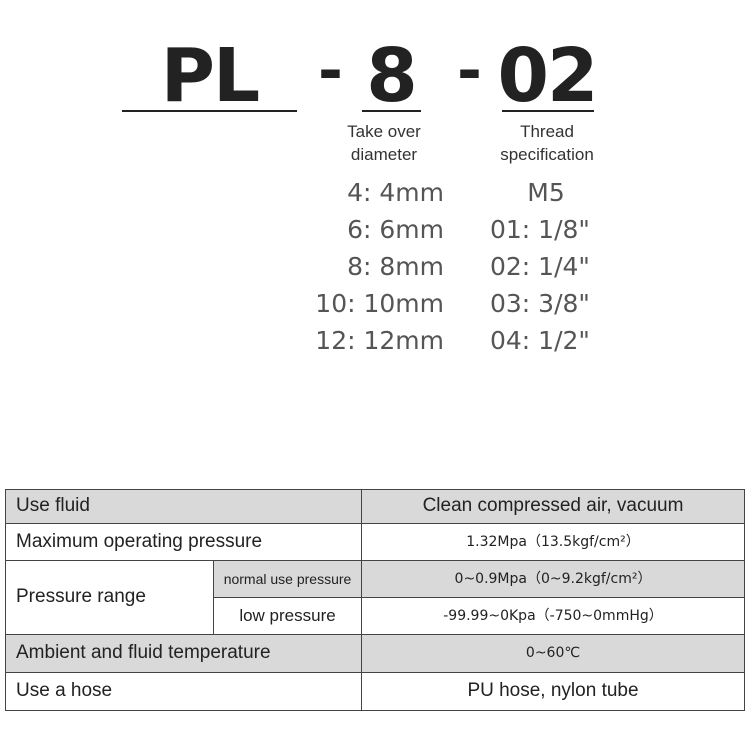 Image resolution: width=750 pixels, height=750 pixels. I want to click on max-pressure-label: Maximum operating pressure, so click(183, 542).